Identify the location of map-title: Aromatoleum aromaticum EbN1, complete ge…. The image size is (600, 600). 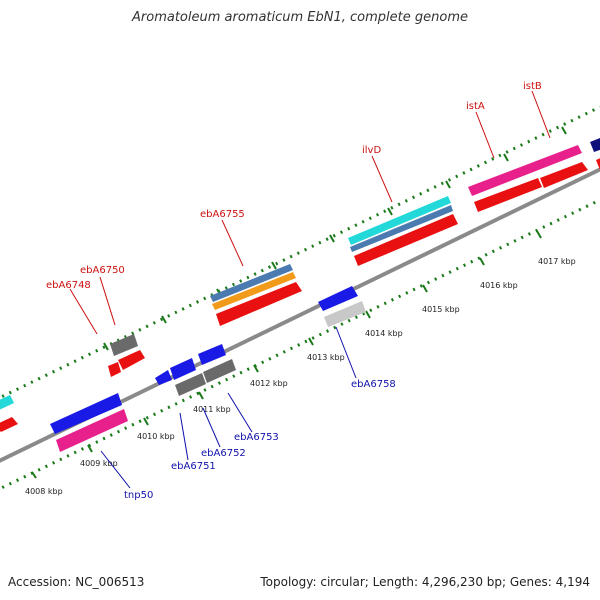
(300, 17).